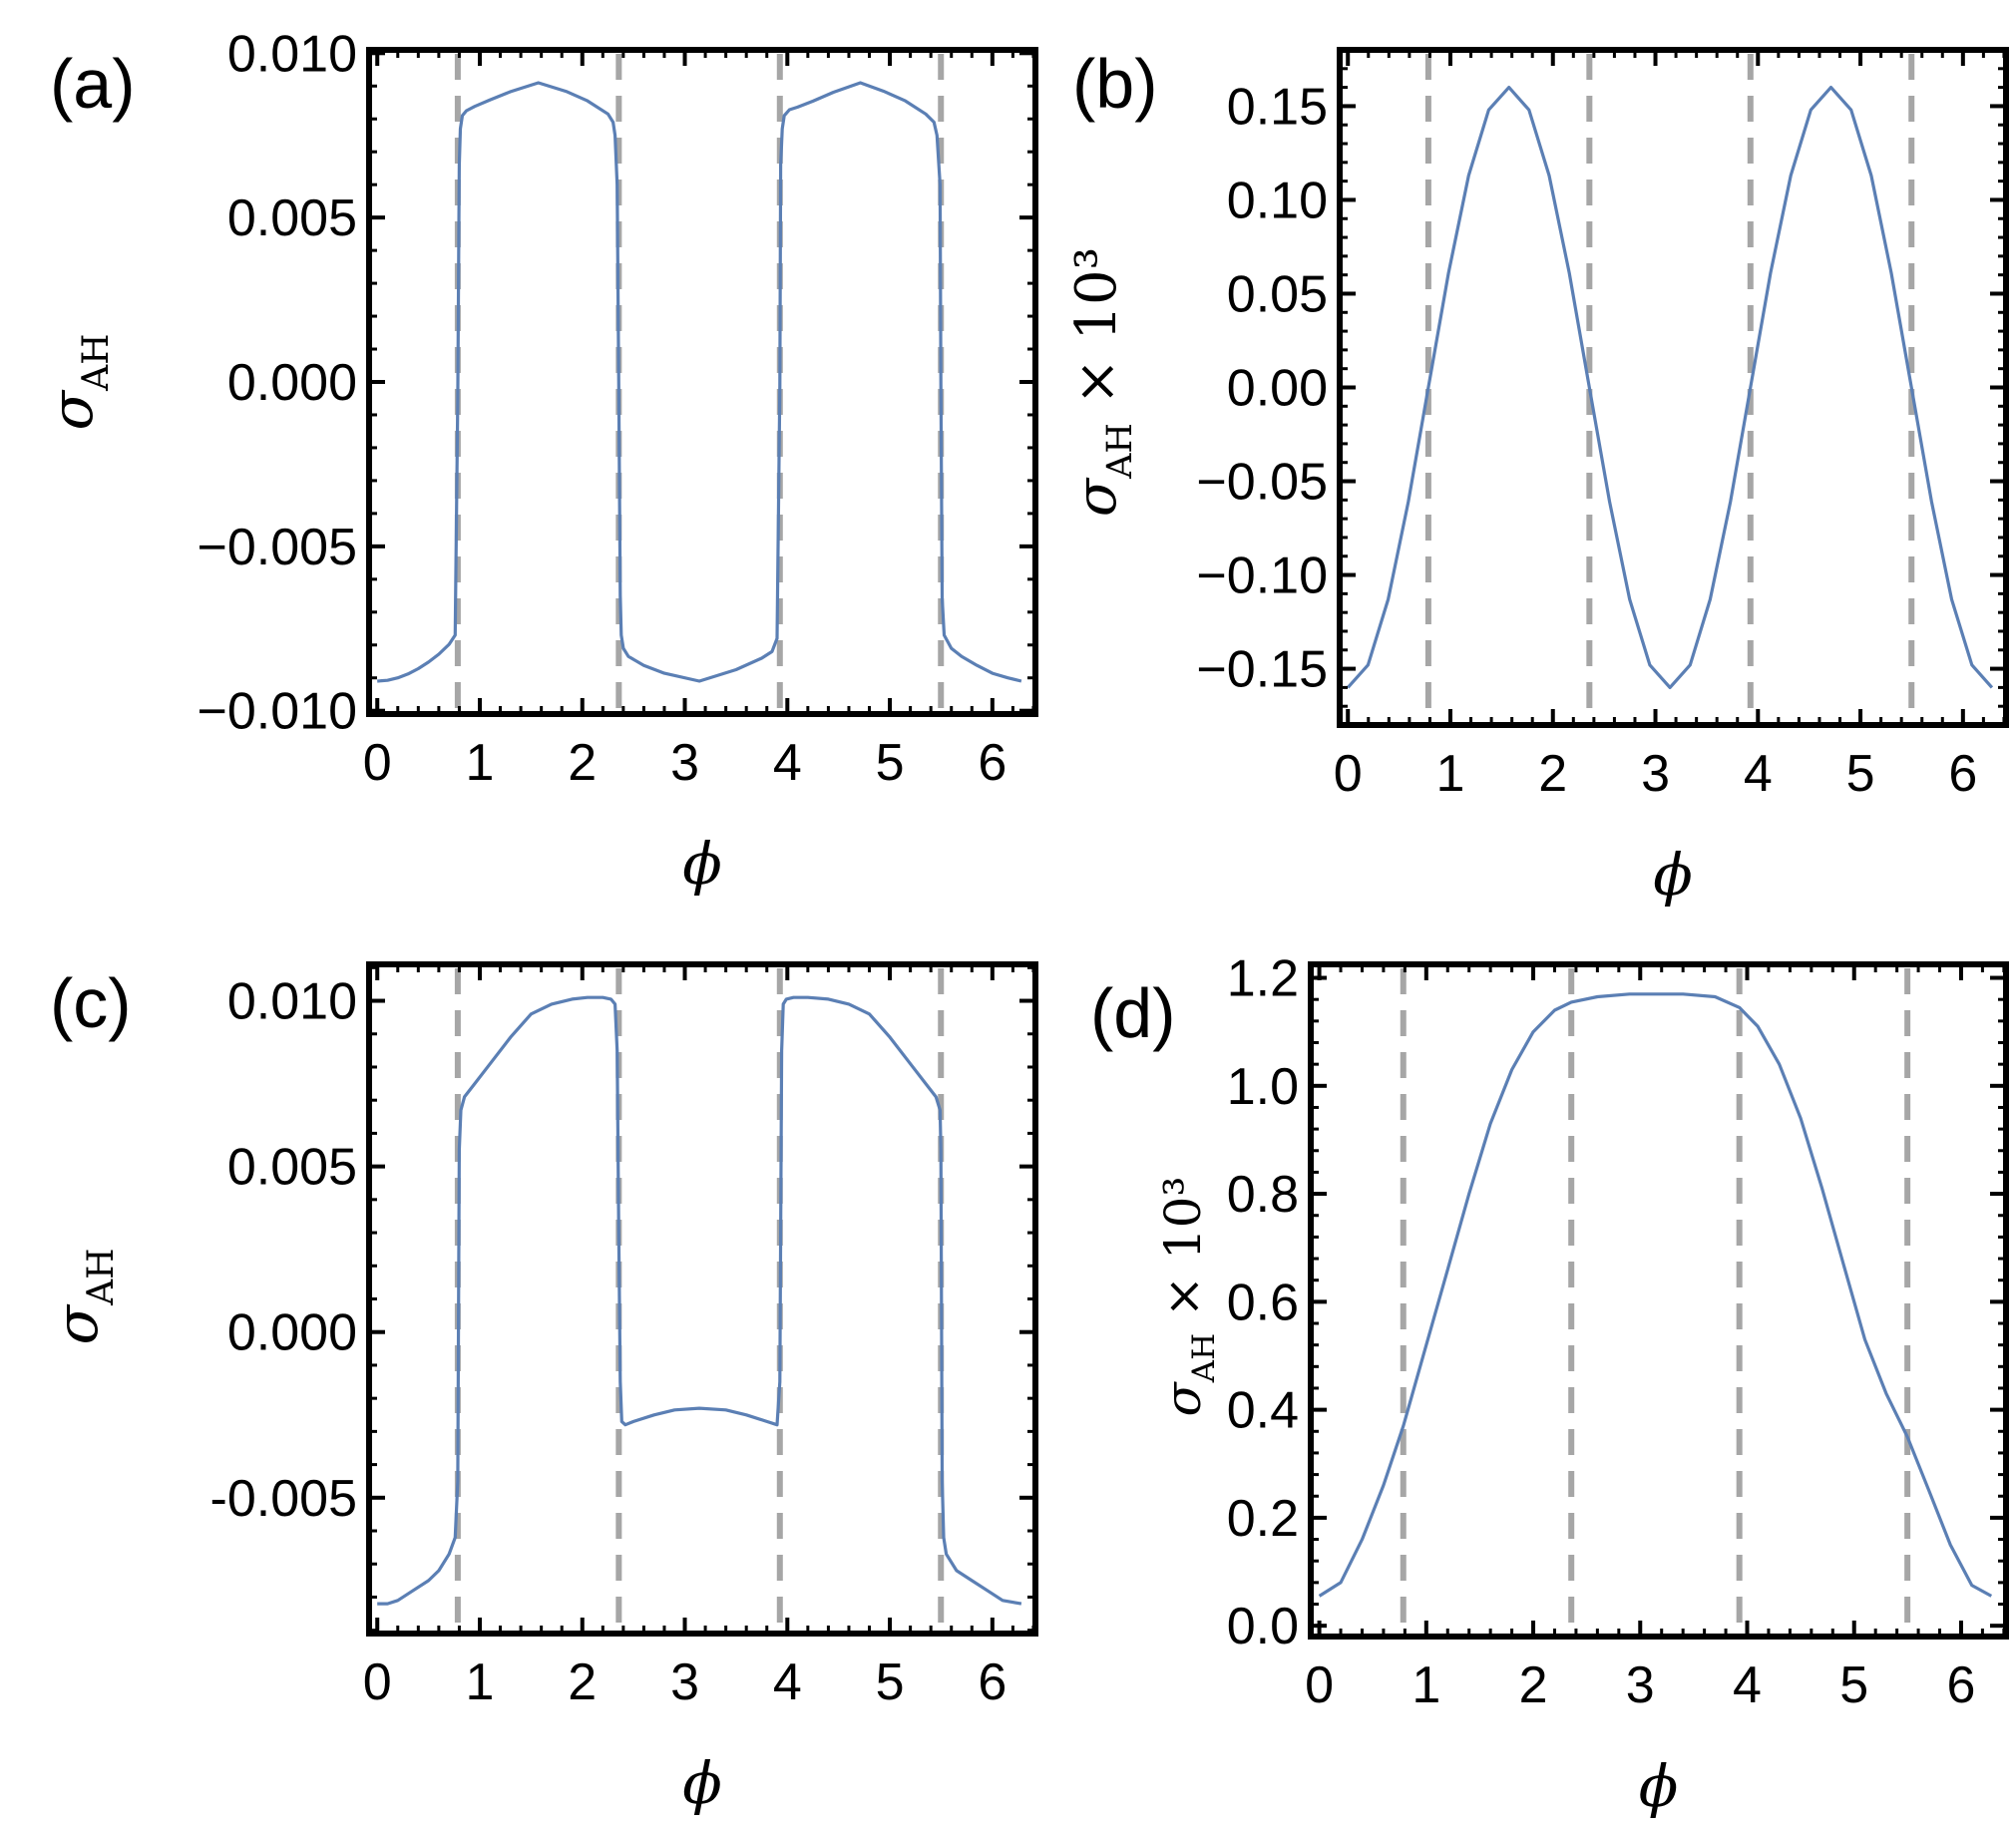 Image resolution: width=2016 pixels, height=1828 pixels. Describe the element at coordinates (278, 712) in the screenshot. I see `y-tick-label: −0.010` at that location.